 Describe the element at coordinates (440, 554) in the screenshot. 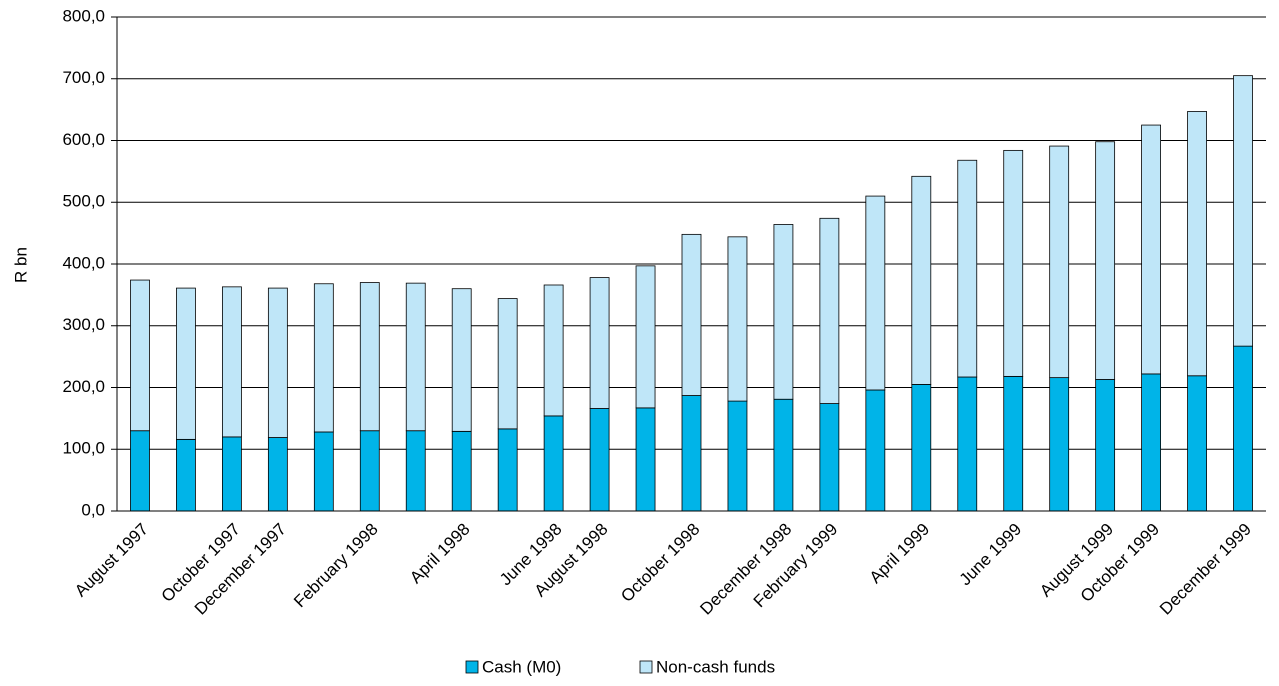

I see `x-tick-label: April 1998` at that location.